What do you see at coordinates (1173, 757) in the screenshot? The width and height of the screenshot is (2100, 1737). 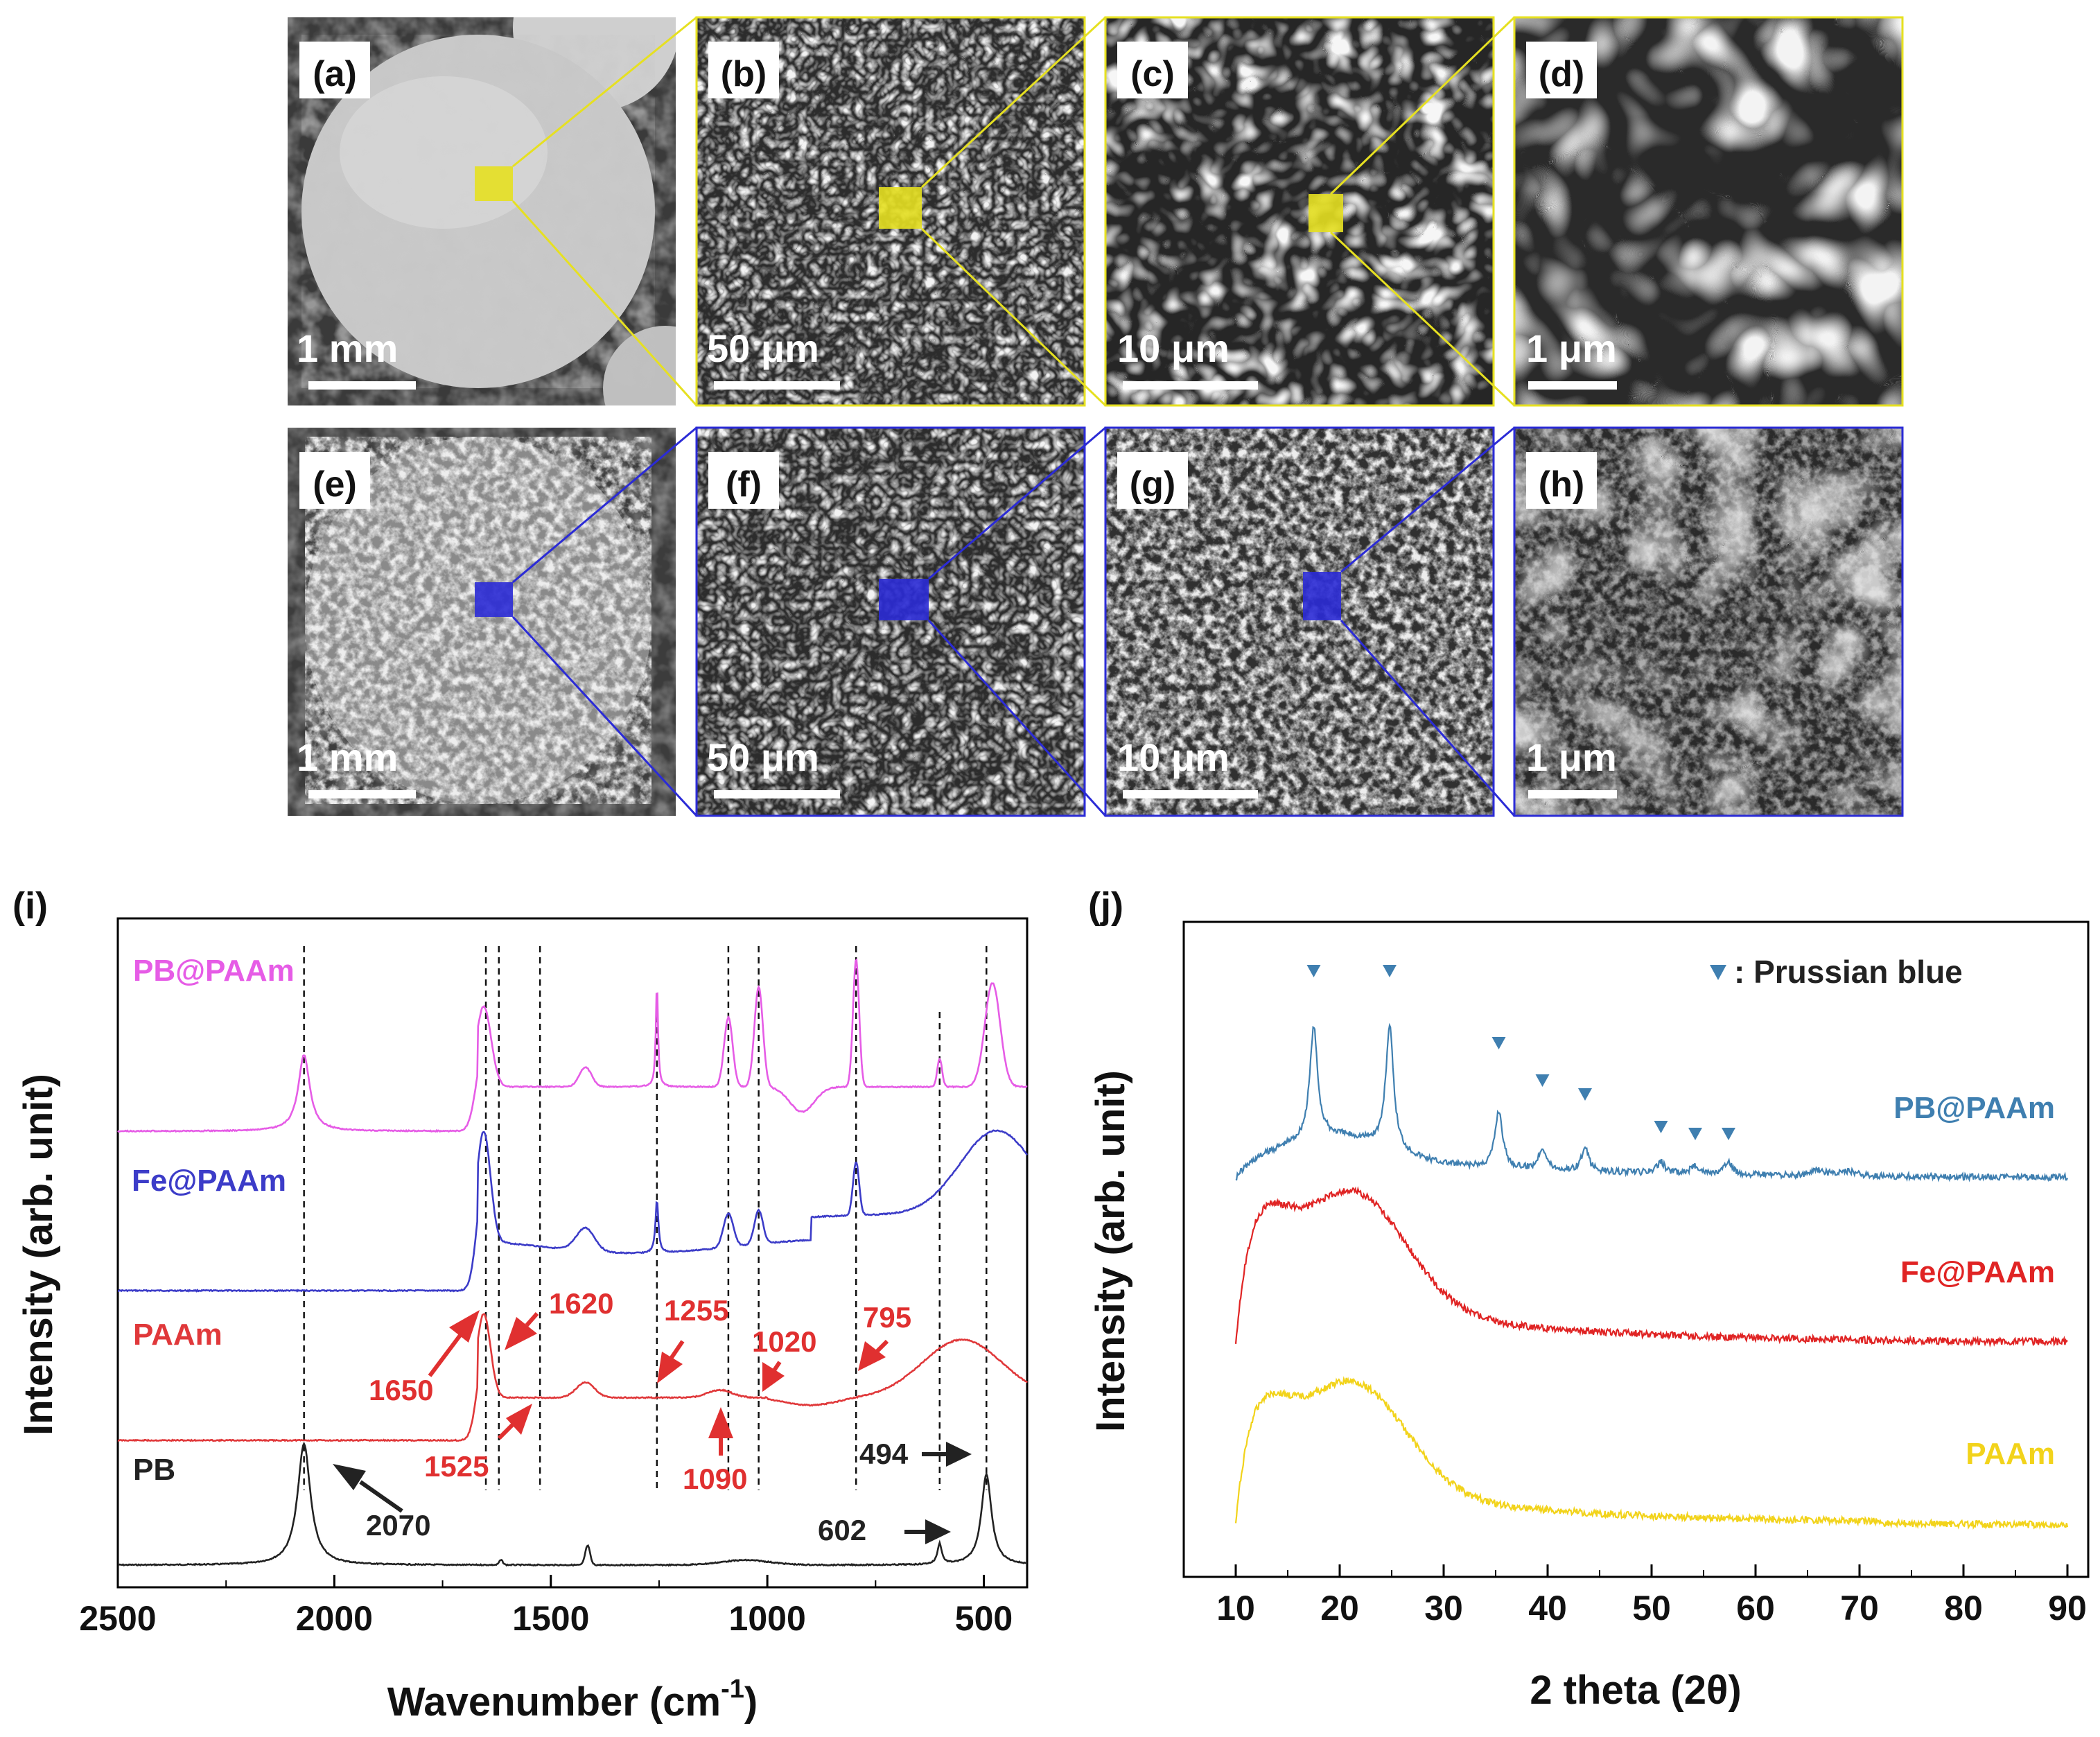 I see `scale-text-g: 10 μm` at bounding box center [1173, 757].